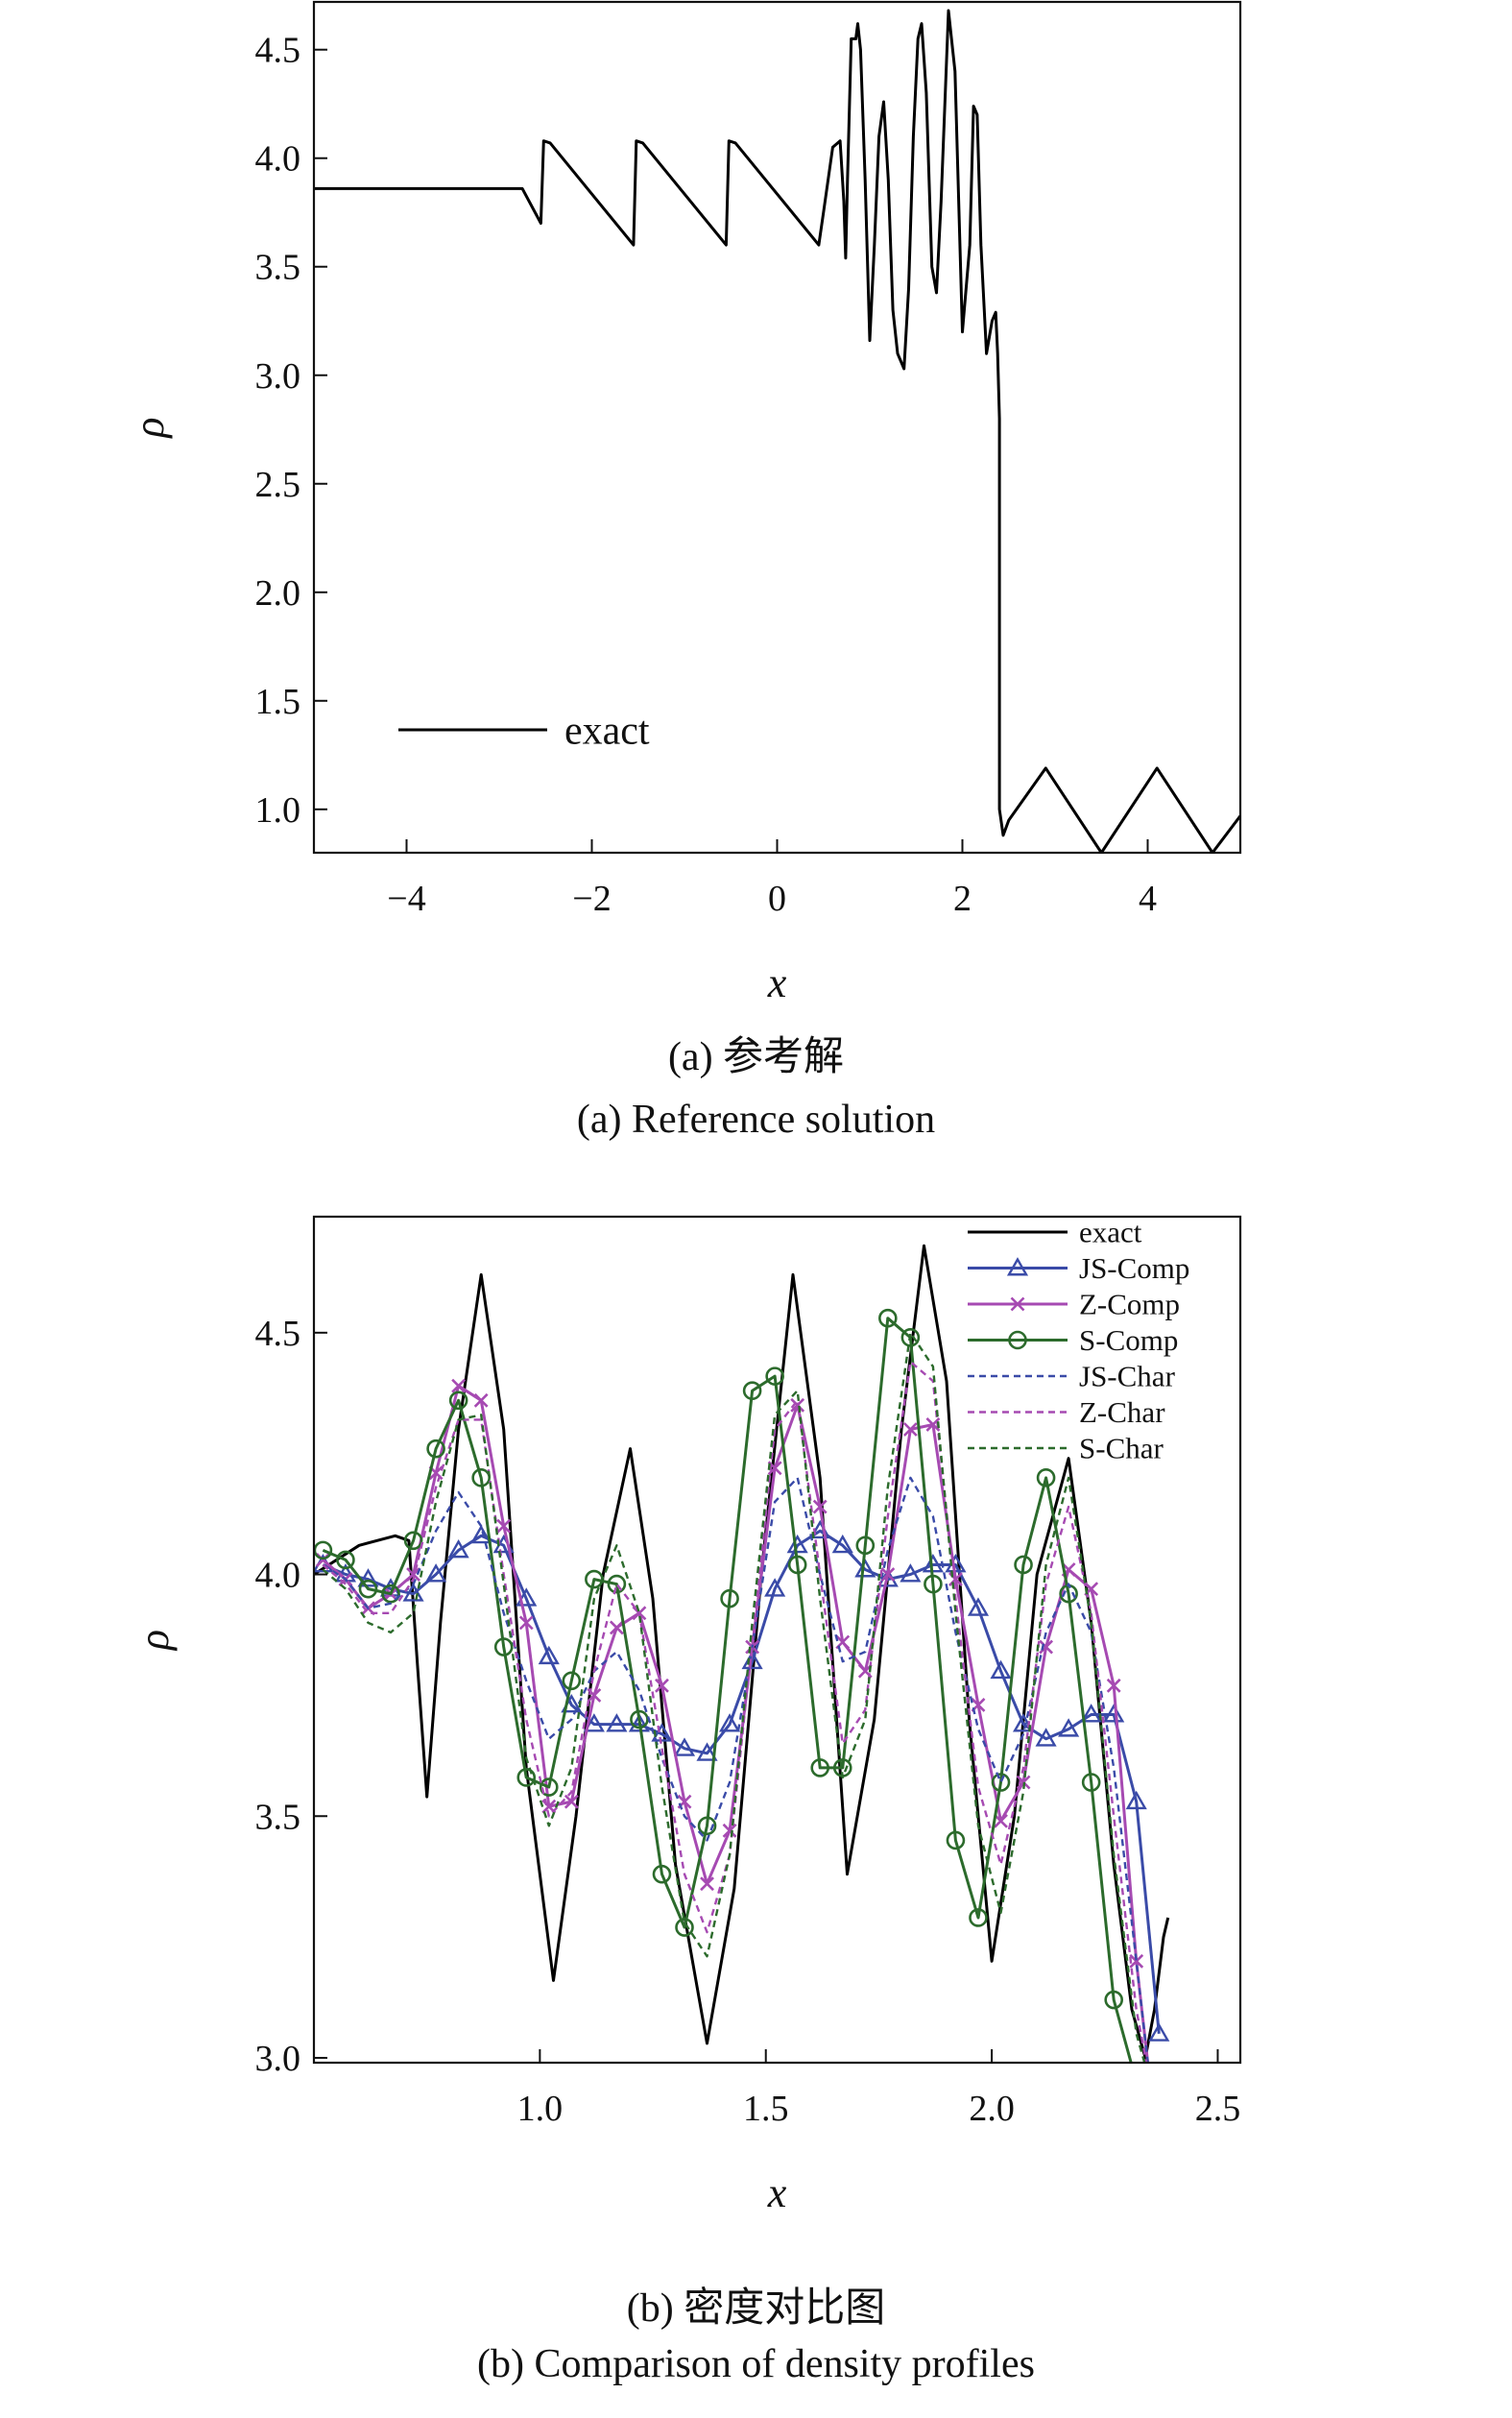 The image size is (1512, 2418). I want to click on legend-label: Z-Comp, so click(1129, 1304).